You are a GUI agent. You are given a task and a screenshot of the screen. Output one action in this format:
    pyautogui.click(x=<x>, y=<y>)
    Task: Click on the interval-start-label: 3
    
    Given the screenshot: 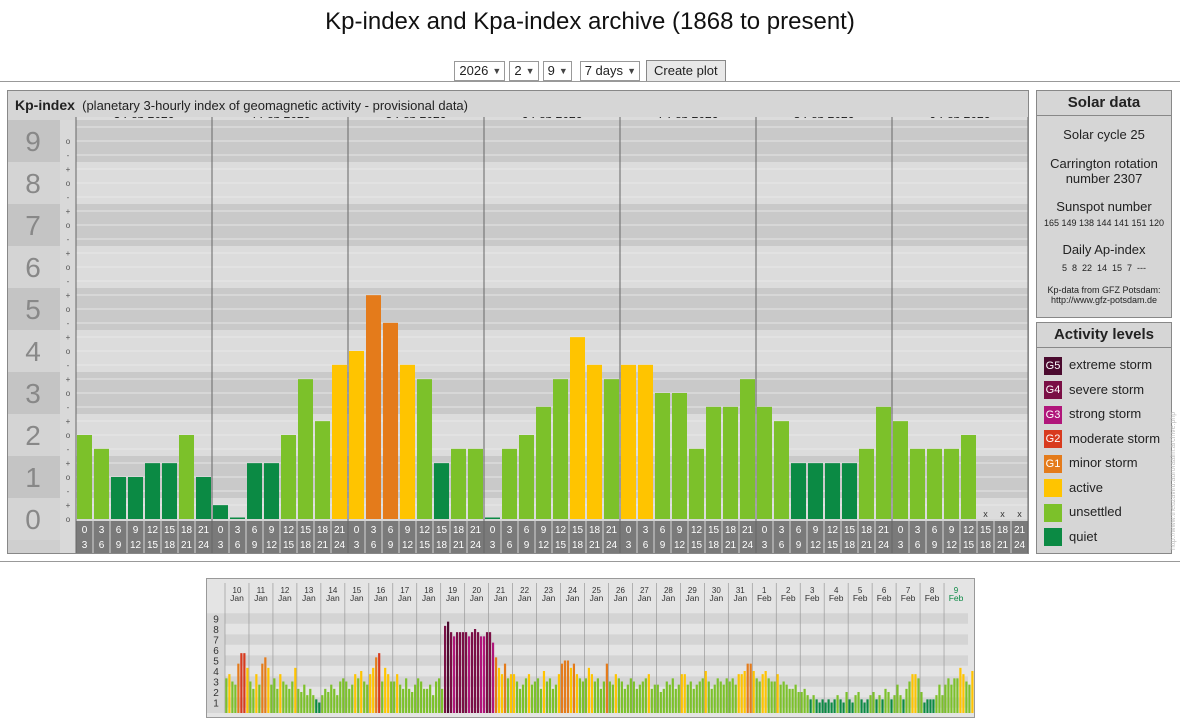 What is the action you would take?
    pyautogui.click(x=646, y=530)
    